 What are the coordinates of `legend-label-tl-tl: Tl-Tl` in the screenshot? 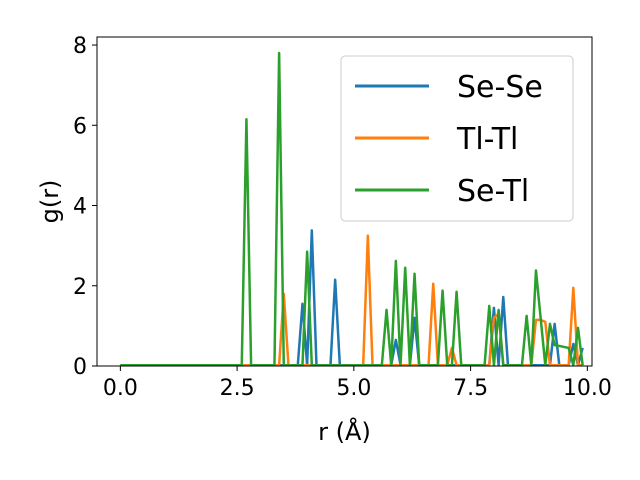 It's located at (487, 139).